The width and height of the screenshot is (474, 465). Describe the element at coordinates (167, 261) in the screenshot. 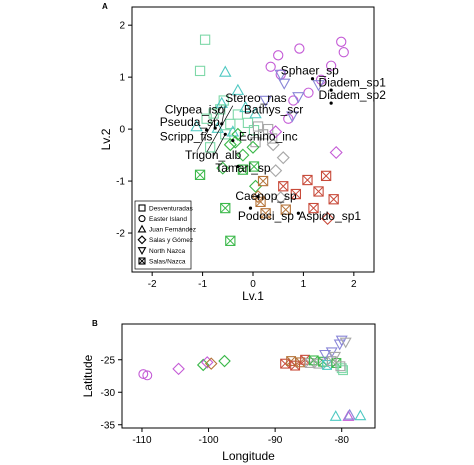

I see `legend-label: Salas/Nazca` at that location.